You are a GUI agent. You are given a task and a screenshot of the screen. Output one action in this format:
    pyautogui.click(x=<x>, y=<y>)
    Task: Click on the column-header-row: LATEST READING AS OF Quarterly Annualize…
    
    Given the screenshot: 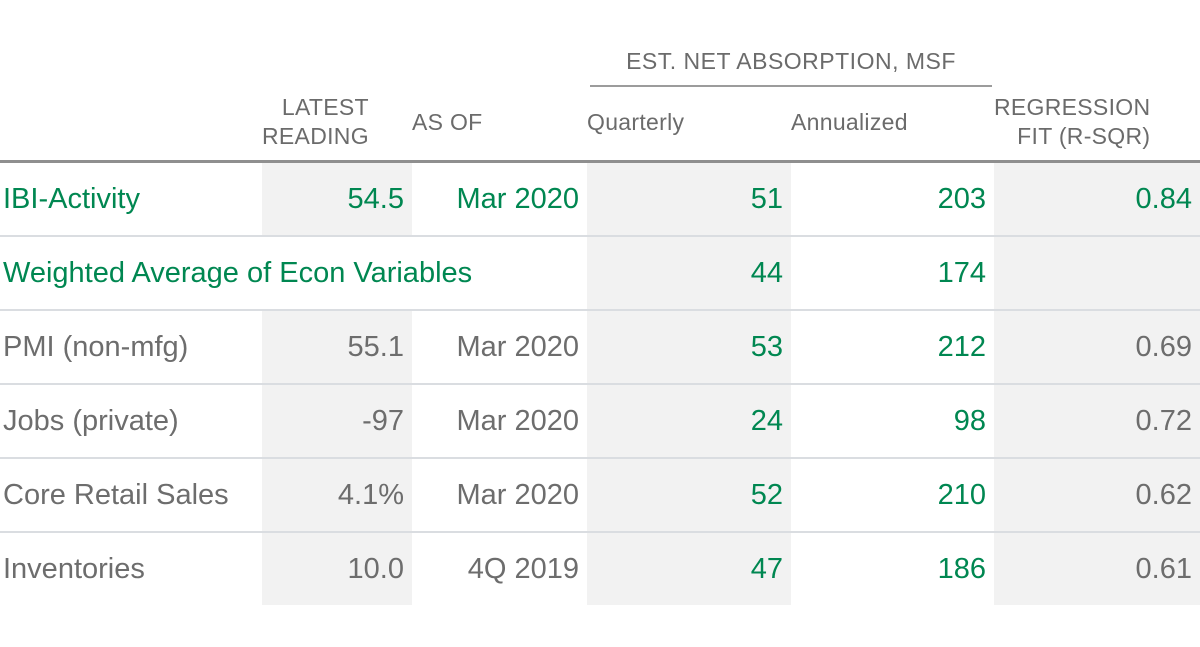 What is the action you would take?
    pyautogui.click(x=600, y=122)
    